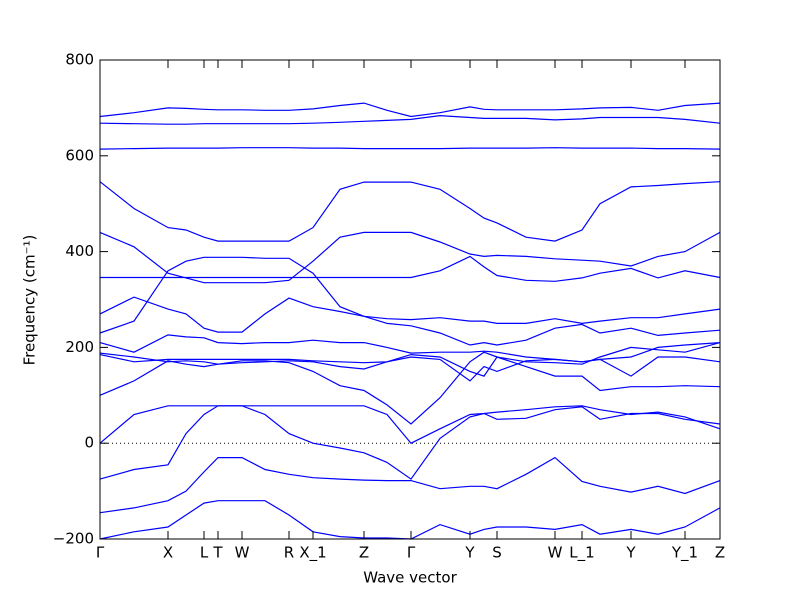 This screenshot has width=800, height=600. I want to click on x-tick-label: S, so click(497, 553).